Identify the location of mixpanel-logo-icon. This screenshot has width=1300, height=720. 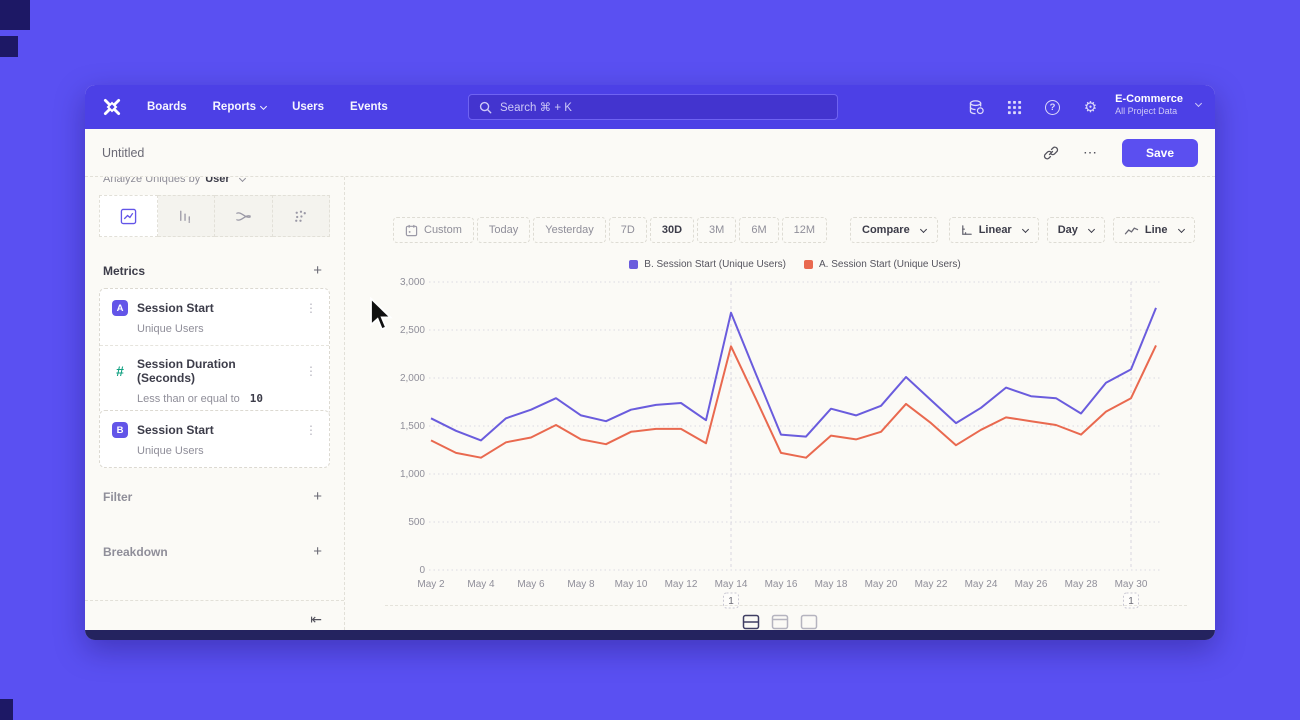
(112, 107).